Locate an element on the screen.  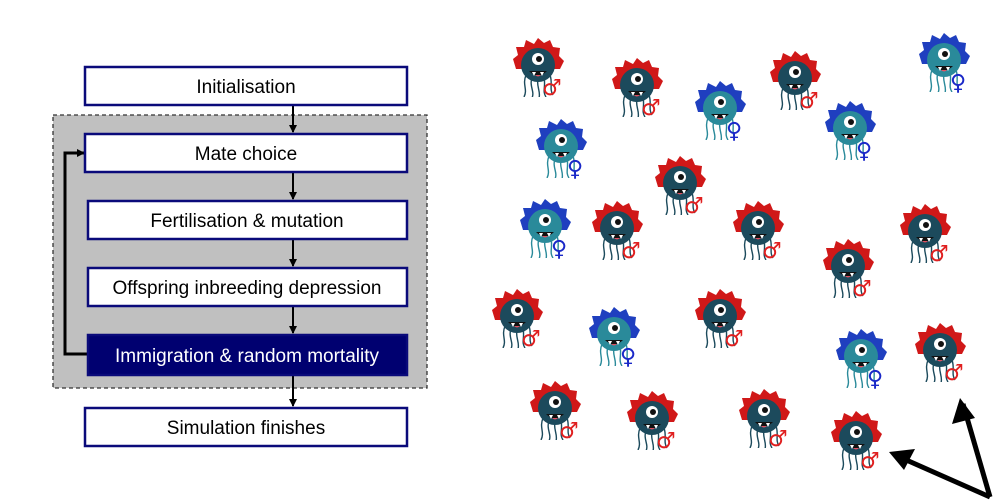
step-box-immigration is located at coordinates (247, 355).